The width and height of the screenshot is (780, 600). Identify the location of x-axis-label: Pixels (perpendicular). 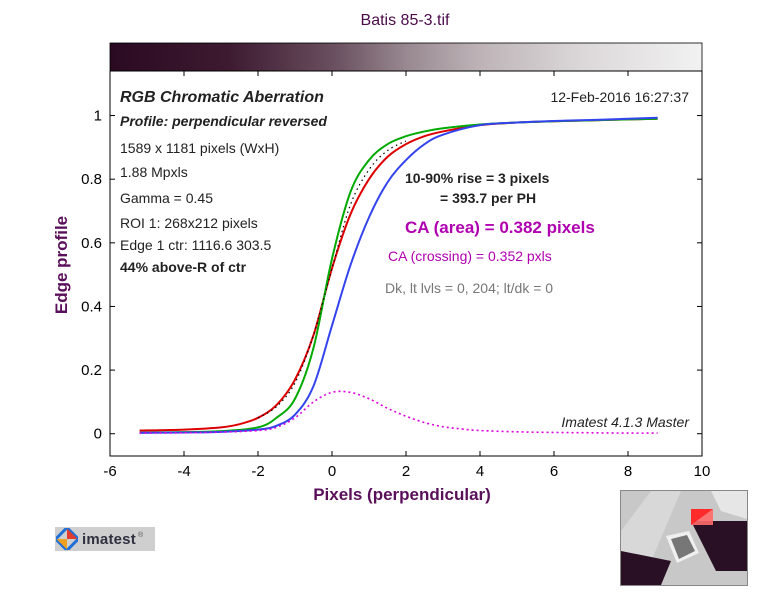
(402, 494).